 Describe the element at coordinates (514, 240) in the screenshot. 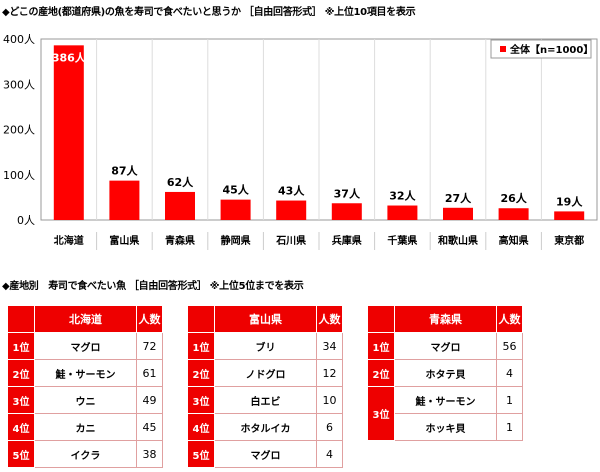

I see `x-tick-label: 高知県` at that location.